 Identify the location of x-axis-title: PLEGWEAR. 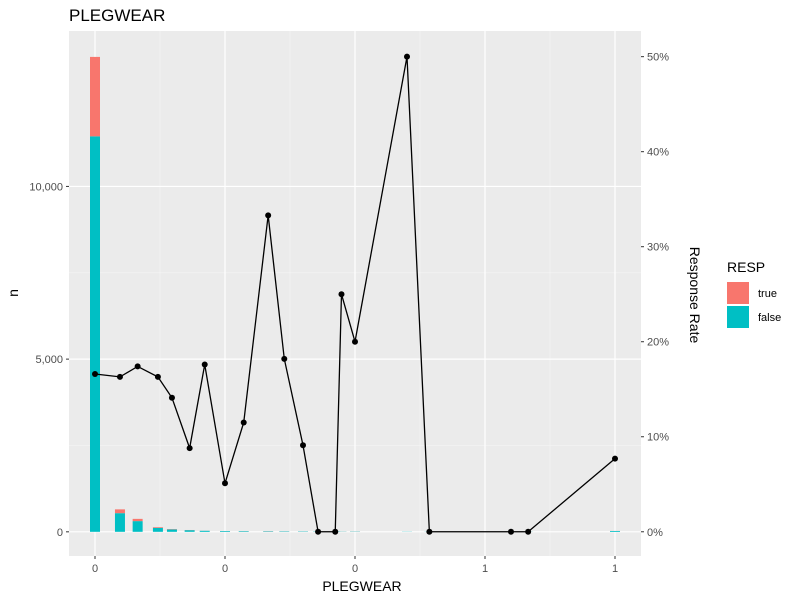
(361, 586).